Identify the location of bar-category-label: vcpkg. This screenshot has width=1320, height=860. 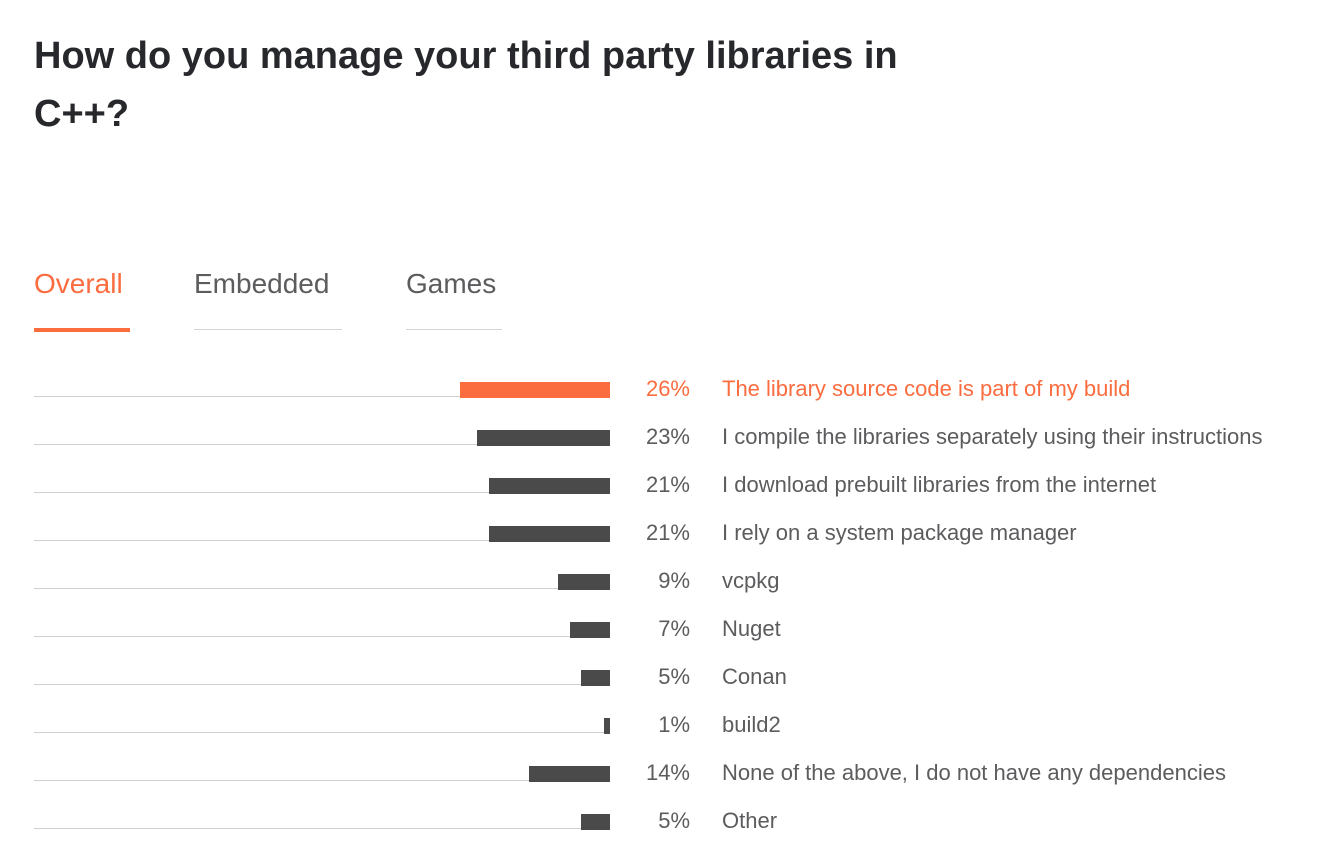
(751, 580).